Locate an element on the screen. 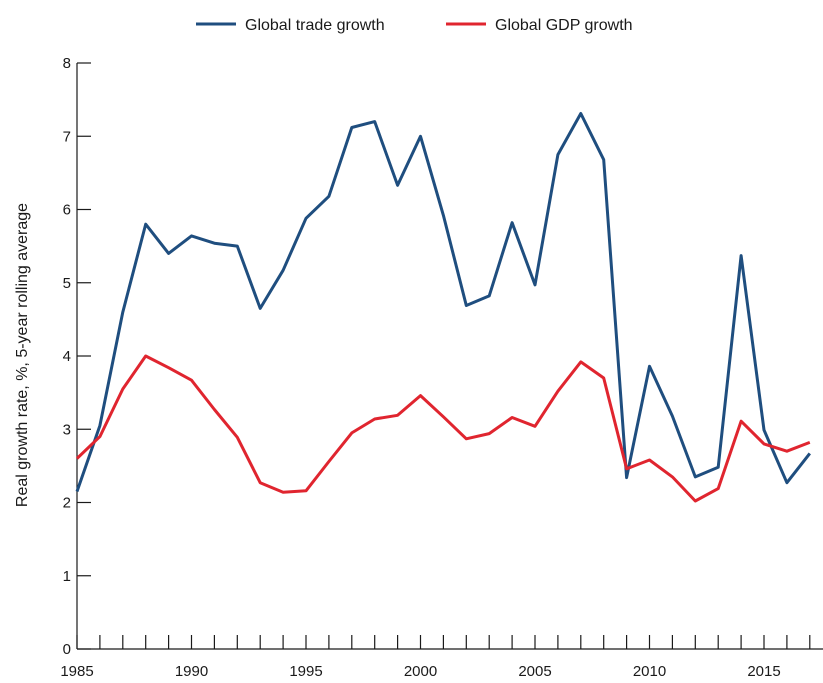 The height and width of the screenshot is (683, 823). x-tick-label: 1985 is located at coordinates (76, 671).